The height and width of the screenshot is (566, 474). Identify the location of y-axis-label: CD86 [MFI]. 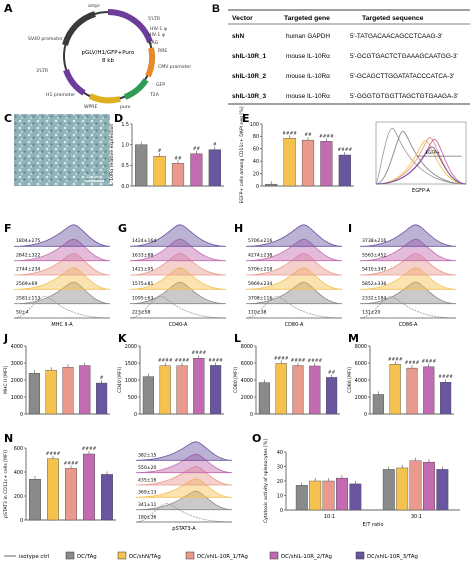
(350, 380).